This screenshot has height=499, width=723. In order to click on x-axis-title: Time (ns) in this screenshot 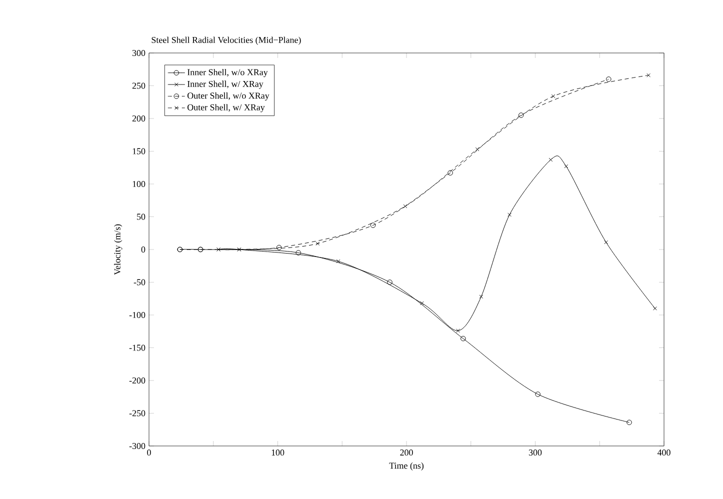, I will do `click(406, 466)`.